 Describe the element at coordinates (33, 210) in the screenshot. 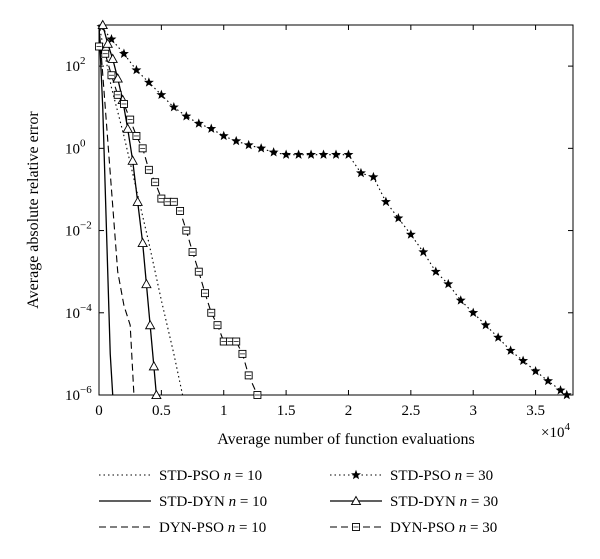

I see `y-axis-label: Average absolute relative error` at that location.